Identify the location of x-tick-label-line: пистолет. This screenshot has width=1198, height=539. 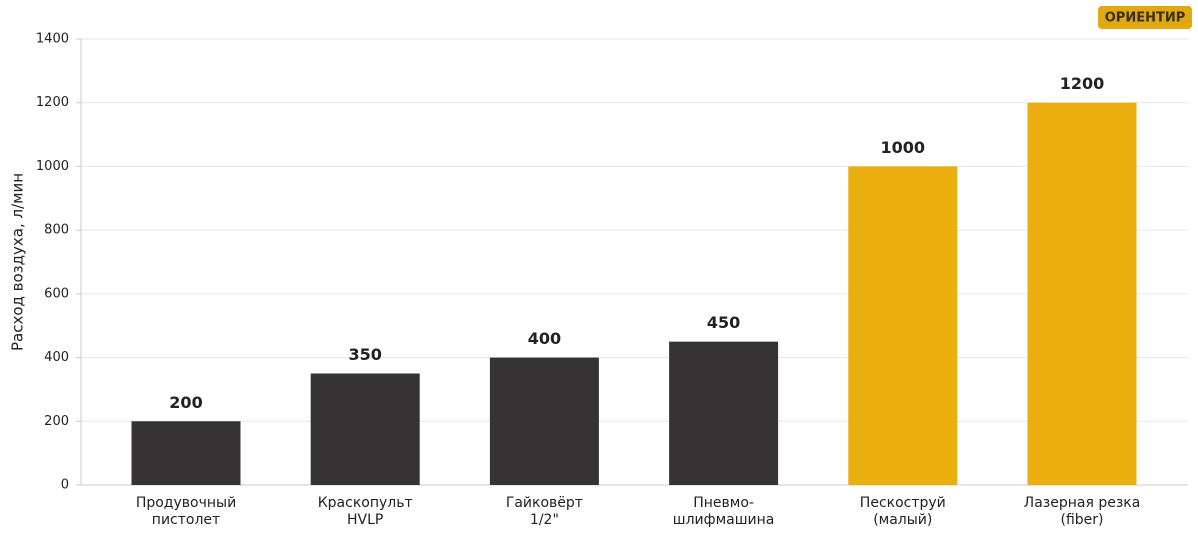
(186, 520).